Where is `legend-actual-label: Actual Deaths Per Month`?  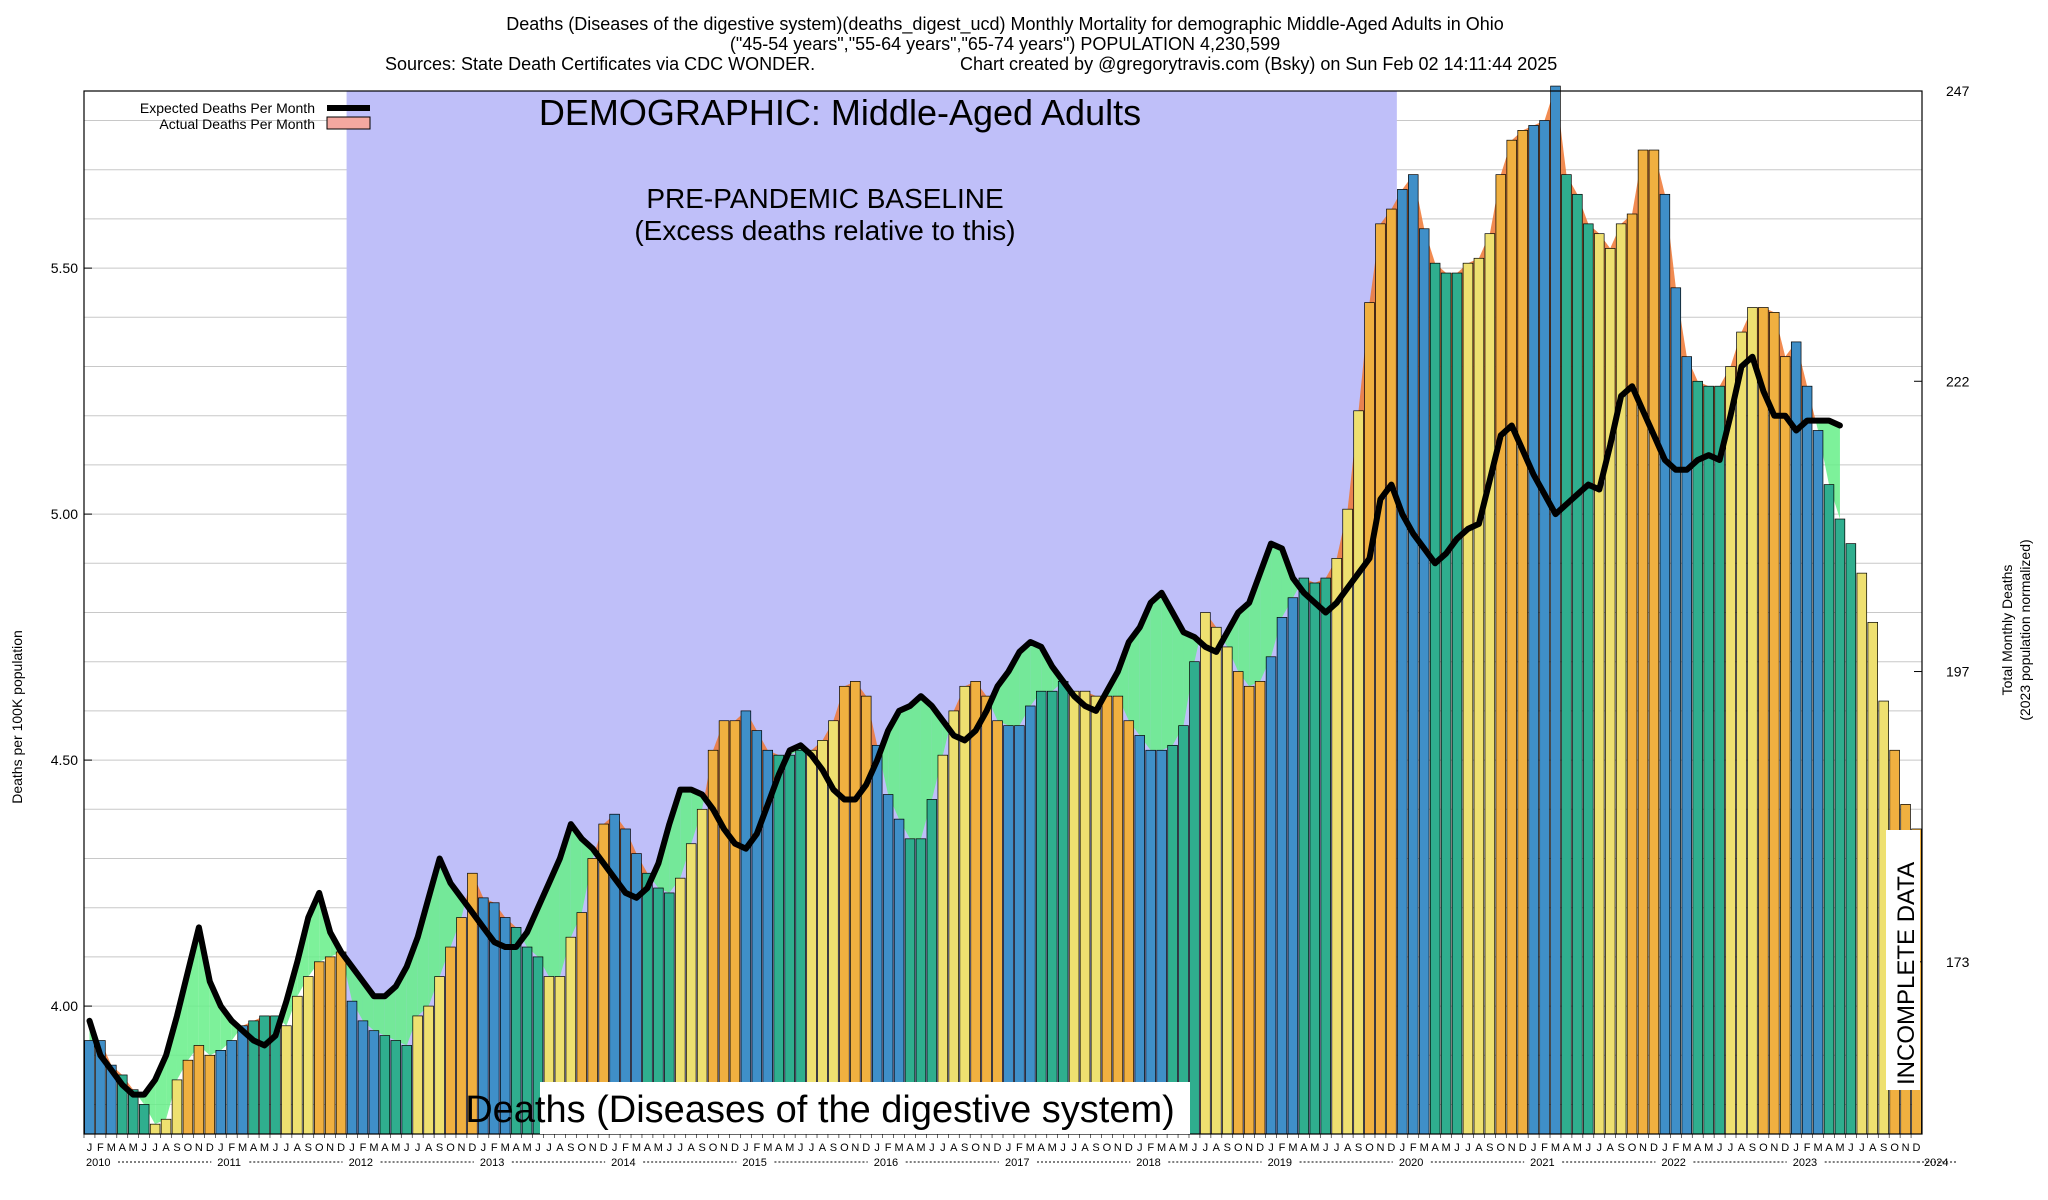
legend-actual-label: Actual Deaths Per Month is located at coordinates (237, 124).